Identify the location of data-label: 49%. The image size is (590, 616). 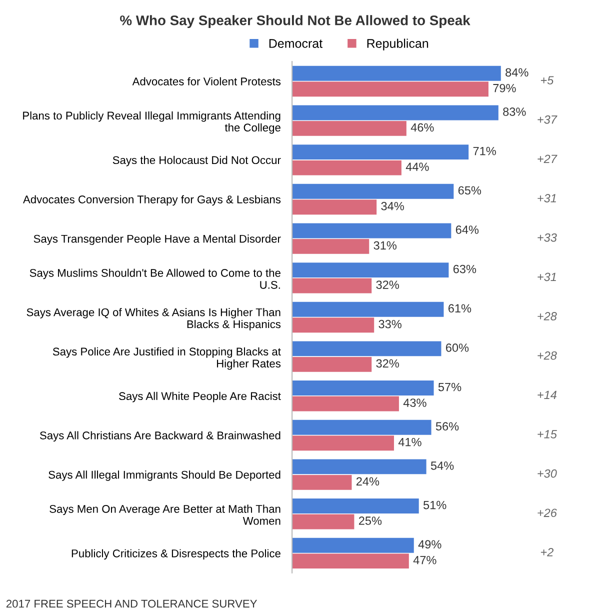
(430, 544).